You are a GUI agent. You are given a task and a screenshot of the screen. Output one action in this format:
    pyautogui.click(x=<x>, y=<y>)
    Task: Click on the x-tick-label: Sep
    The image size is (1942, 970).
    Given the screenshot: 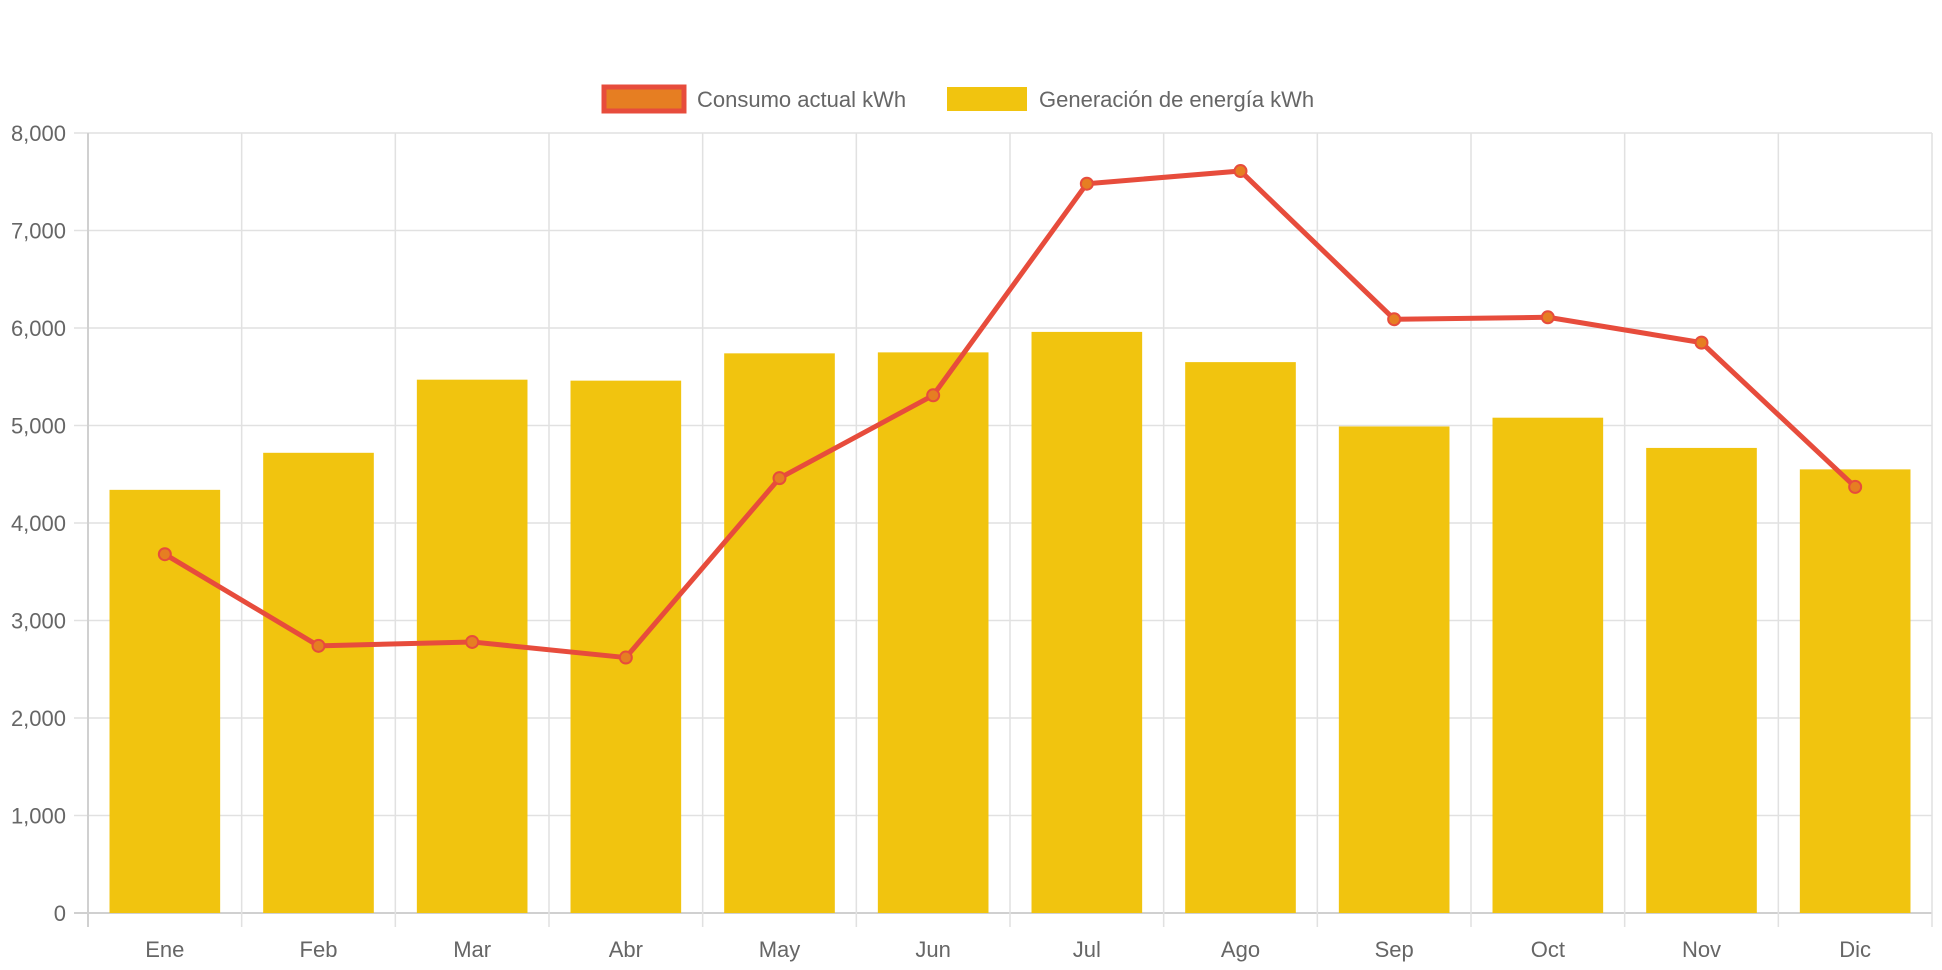 What is the action you would take?
    pyautogui.click(x=1394, y=949)
    